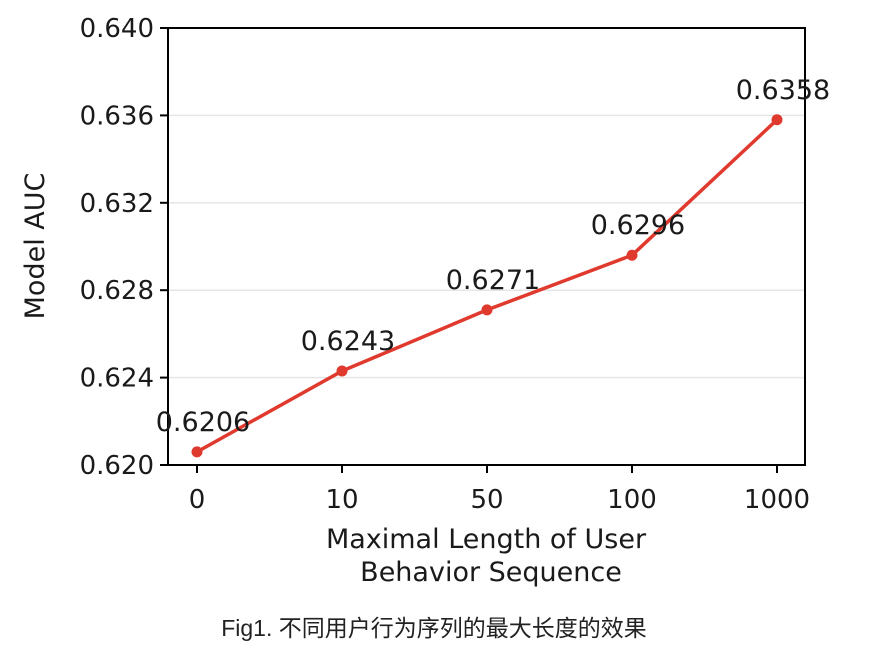 This screenshot has height=650, width=874. I want to click on x-tick-label: 1000, so click(777, 500).